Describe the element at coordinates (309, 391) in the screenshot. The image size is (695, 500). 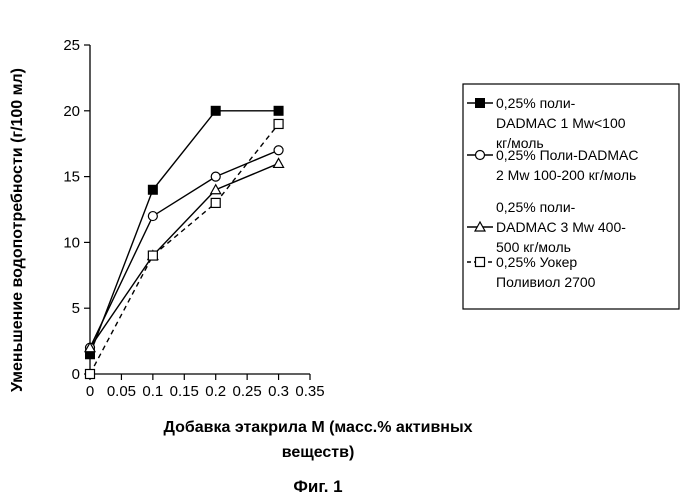
I see `x-tick-label: 0.35` at that location.